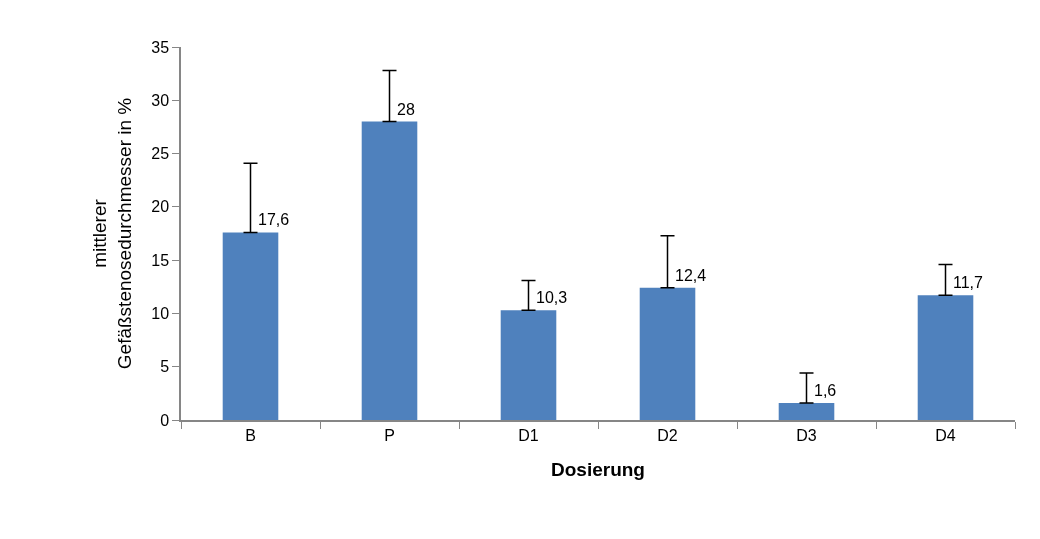 The height and width of the screenshot is (539, 1040). Describe the element at coordinates (406, 109) in the screenshot. I see `data-label: 28` at that location.